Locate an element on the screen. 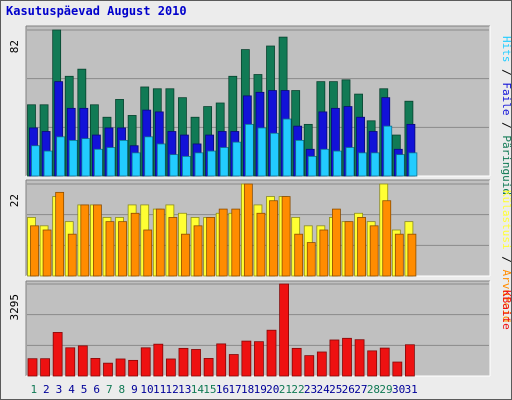  x-tick-label-day-3: 3 is located at coordinates (59, 389).